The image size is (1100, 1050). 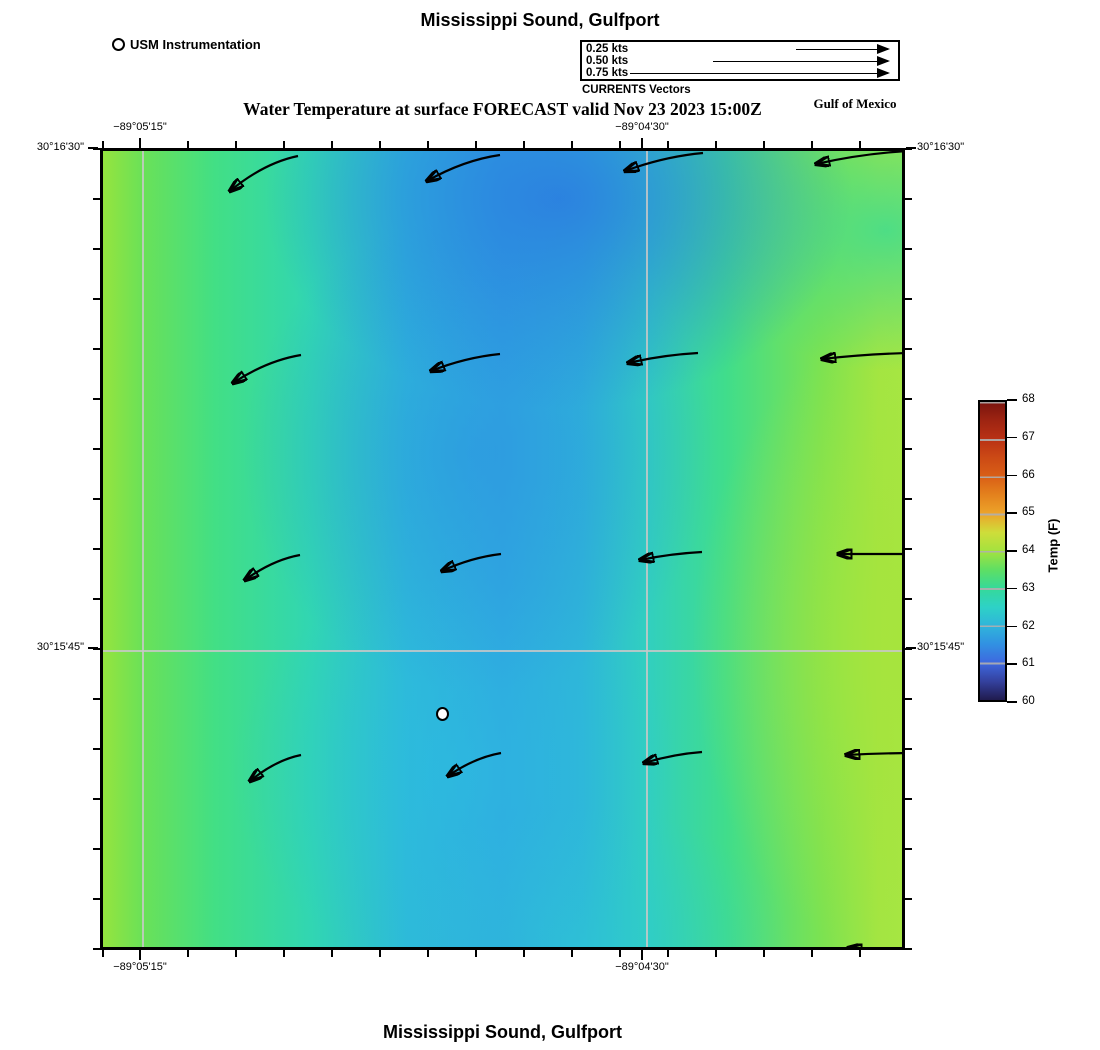 I want to click on usm-legend: USM Instrumentation, so click(x=186, y=44).